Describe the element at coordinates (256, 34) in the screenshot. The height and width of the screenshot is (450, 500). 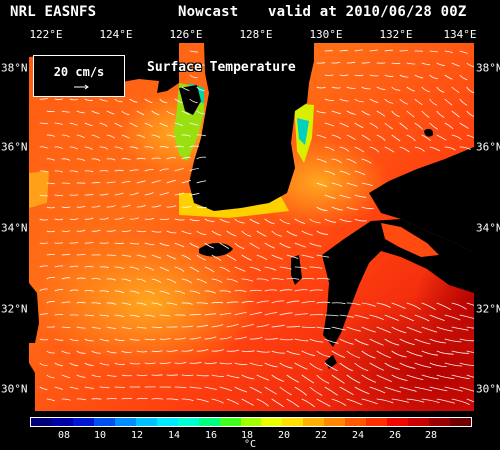
I see `lon-label: 128°E` at that location.